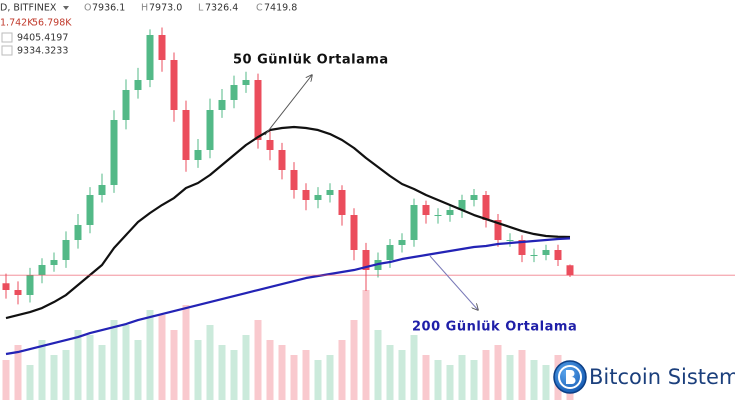 Image resolution: width=735 pixels, height=400 pixels. I want to click on logo: Bitcoin Sistemi, so click(644, 377).